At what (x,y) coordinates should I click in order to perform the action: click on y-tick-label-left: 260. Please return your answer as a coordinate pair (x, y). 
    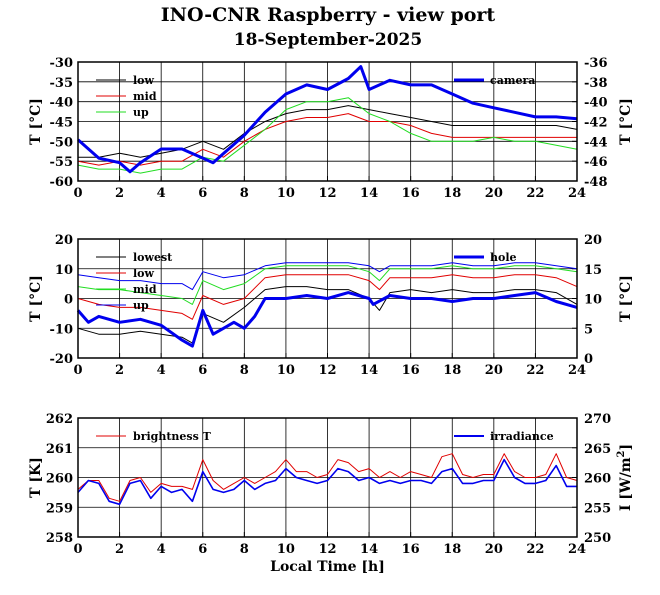
    Looking at the image, I should click on (59, 479).